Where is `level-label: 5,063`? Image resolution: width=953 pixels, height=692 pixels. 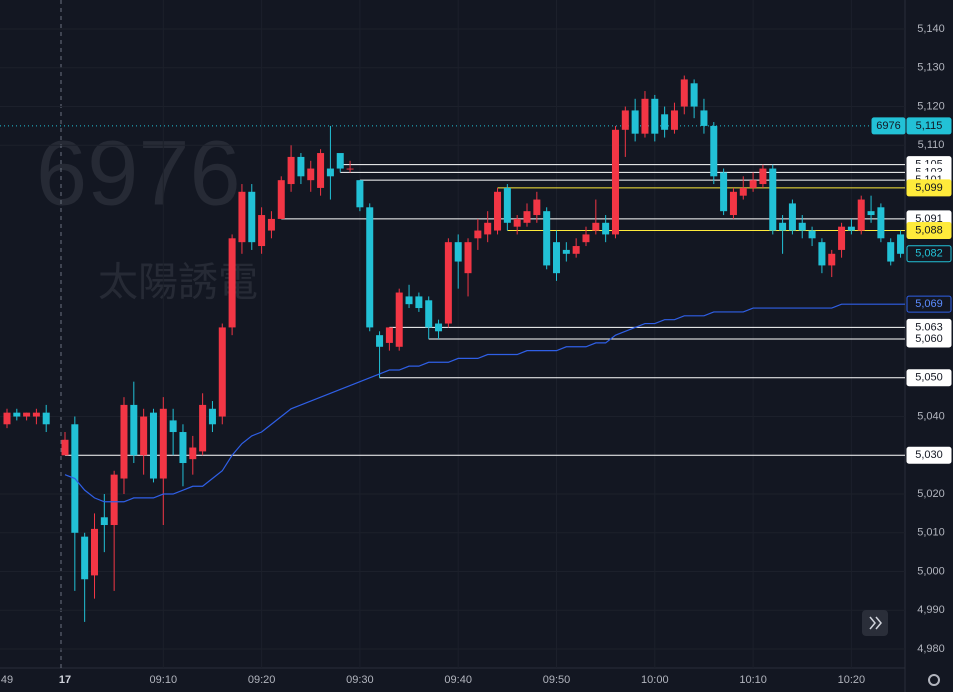
level-label: 5,063 is located at coordinates (929, 327).